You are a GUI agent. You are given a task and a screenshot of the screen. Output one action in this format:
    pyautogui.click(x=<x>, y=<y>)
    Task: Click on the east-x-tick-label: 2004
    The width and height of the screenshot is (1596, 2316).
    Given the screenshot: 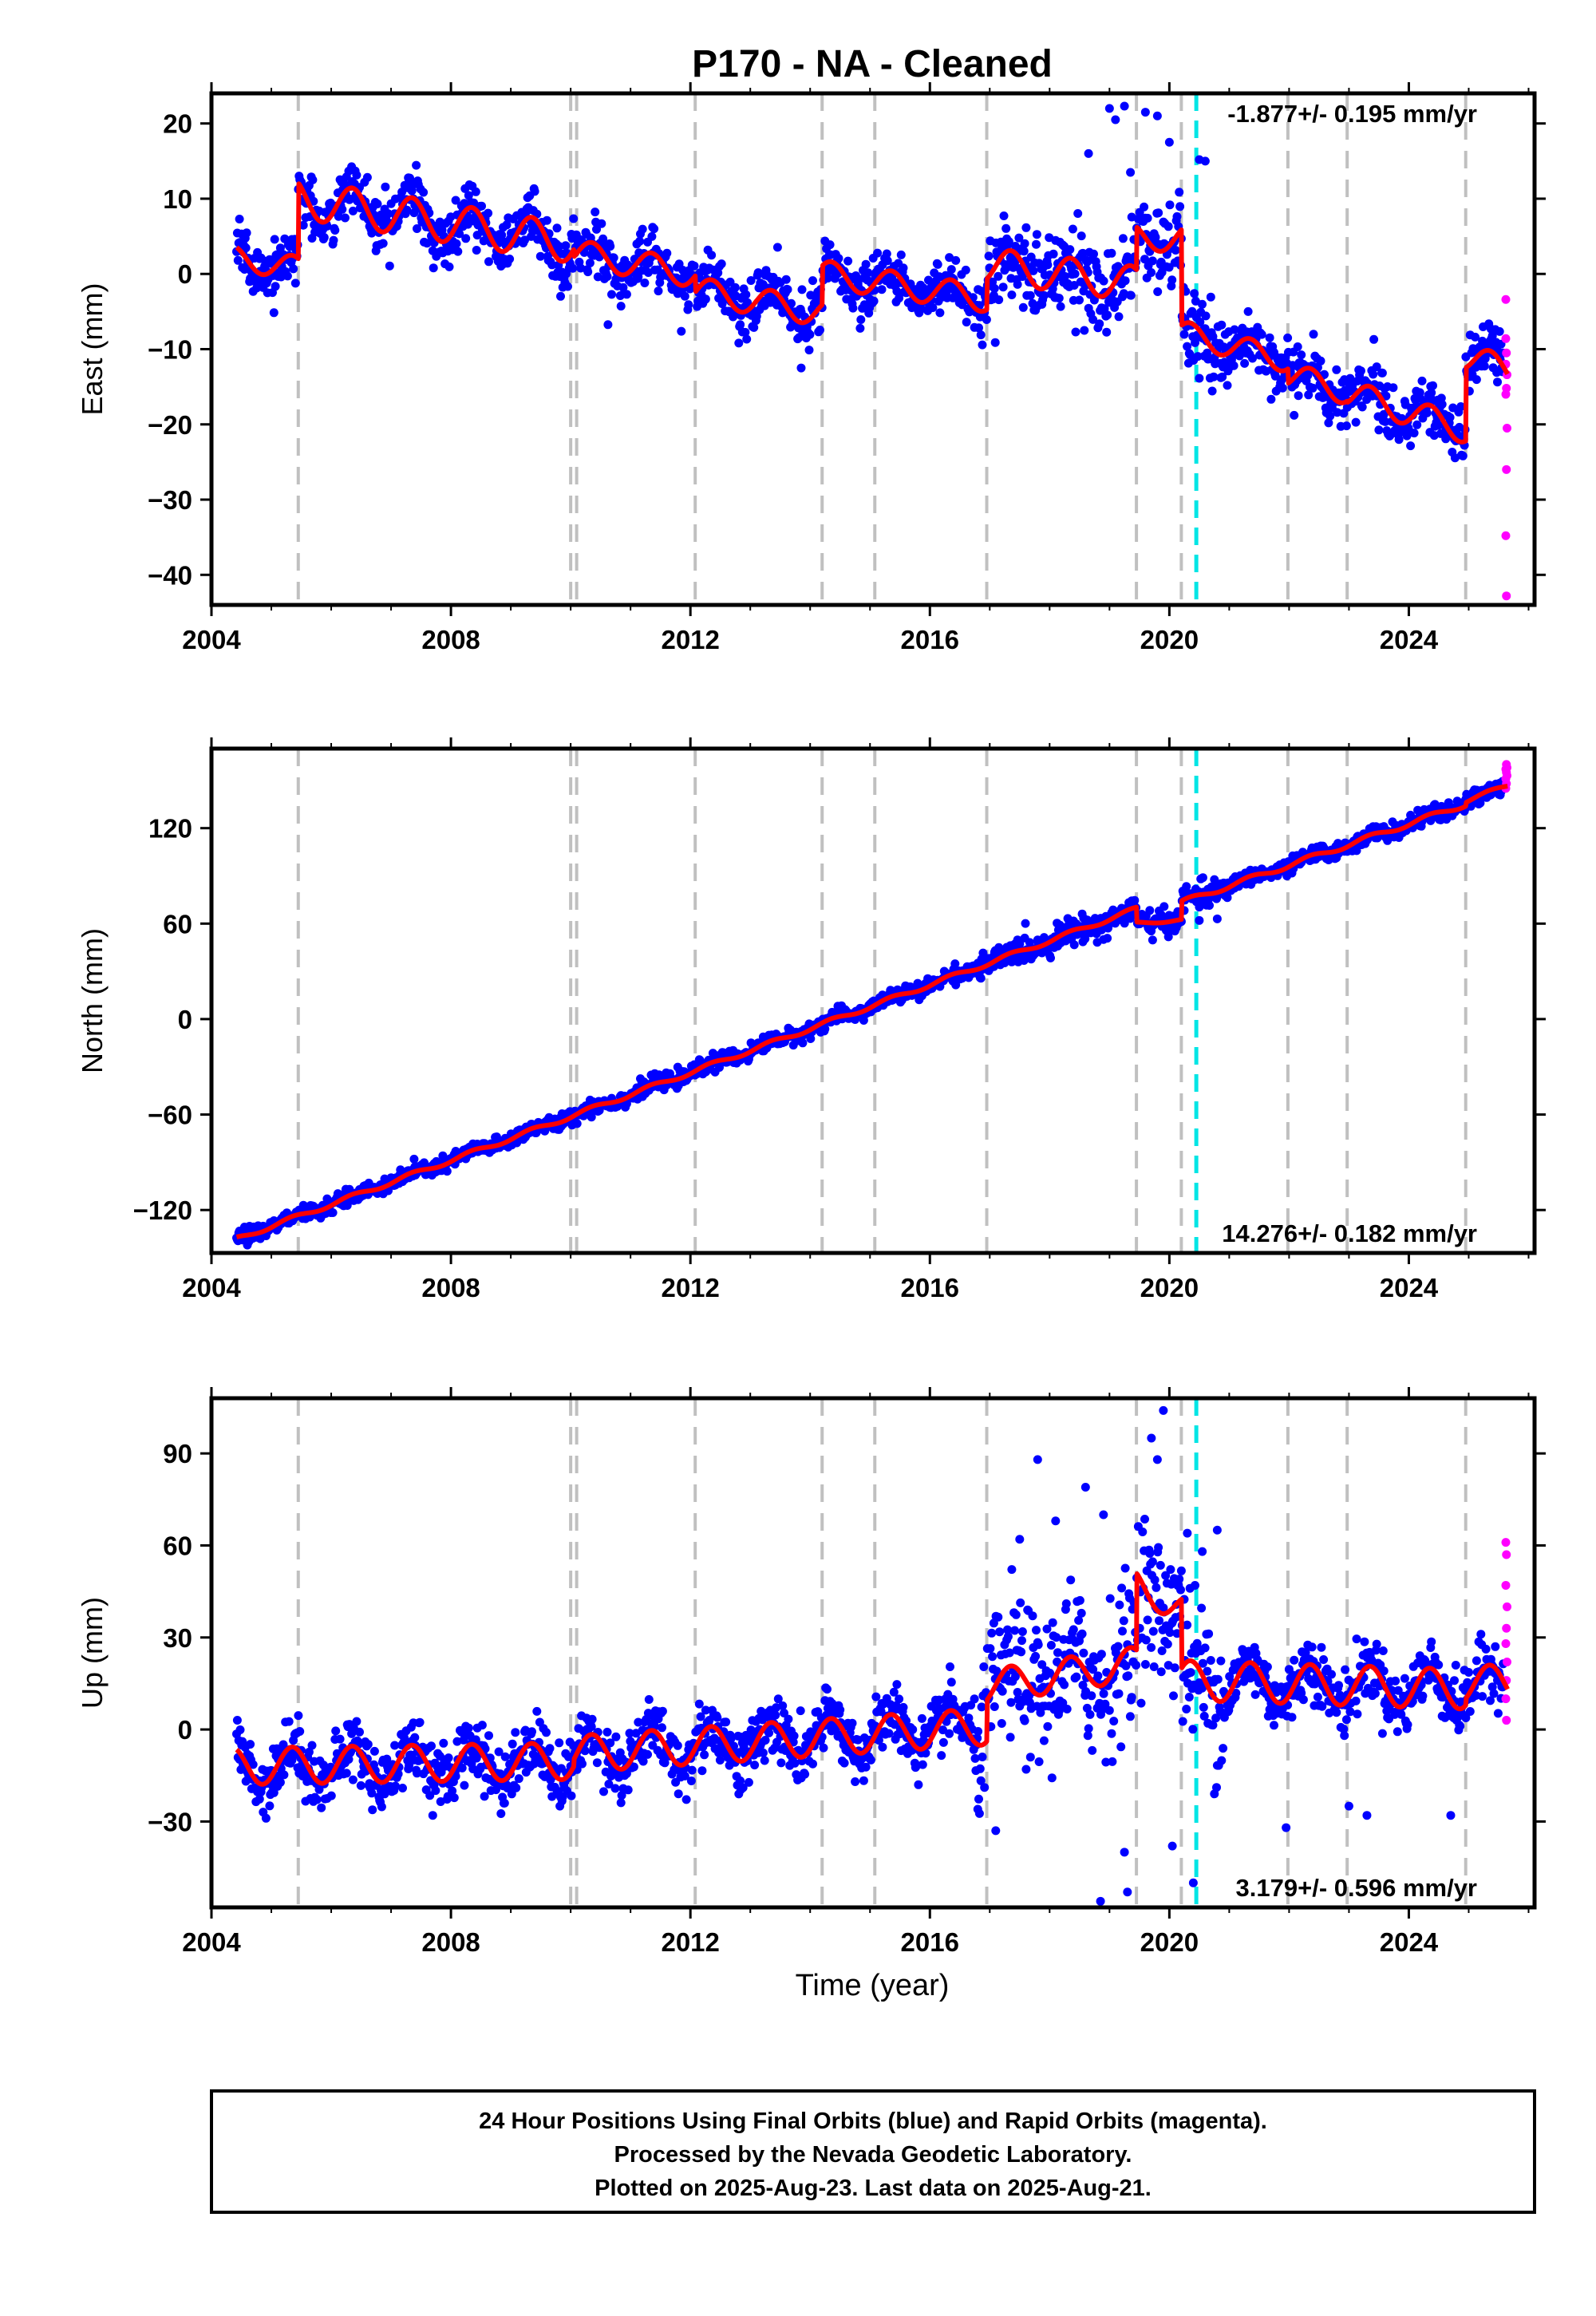 What is the action you would take?
    pyautogui.click(x=211, y=639)
    